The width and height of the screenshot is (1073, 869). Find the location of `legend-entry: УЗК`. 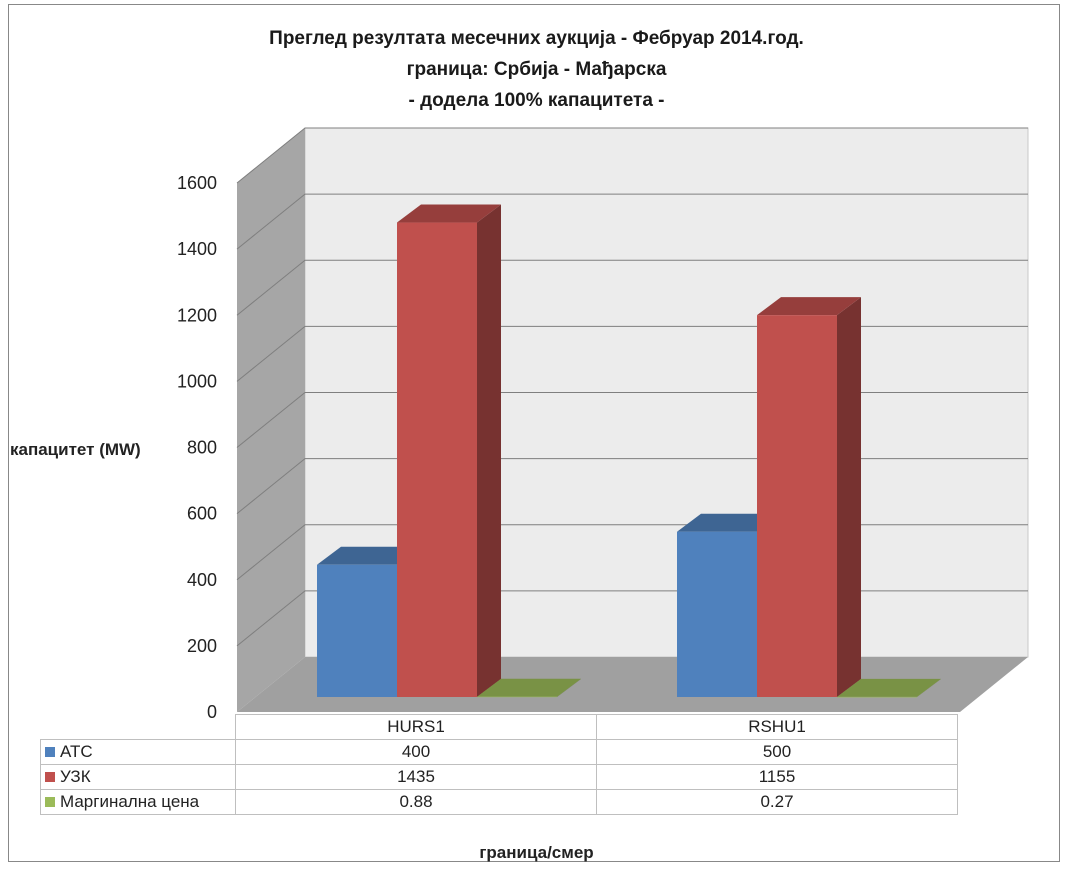

legend-entry: УЗК is located at coordinates (138, 777).